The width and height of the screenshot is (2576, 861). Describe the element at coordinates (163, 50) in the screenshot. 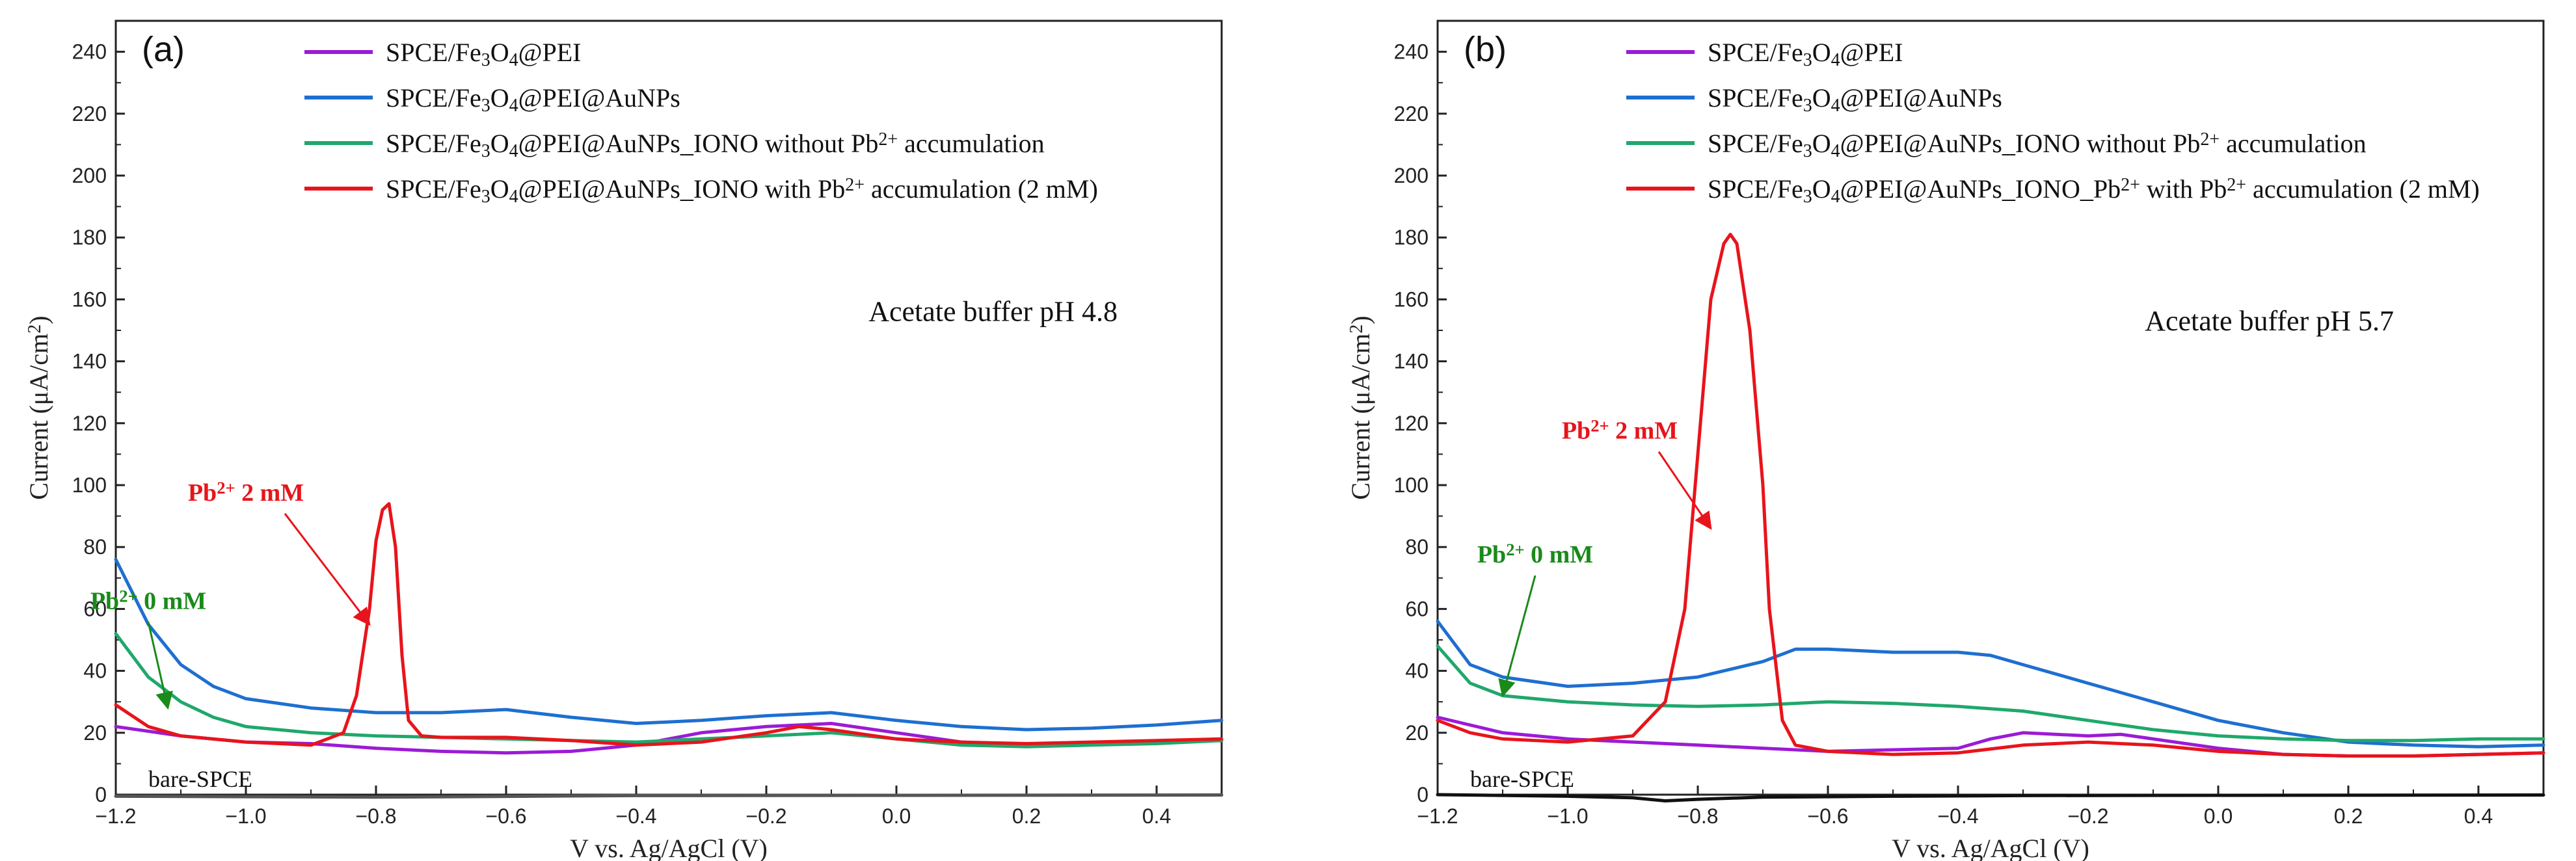

I see `panel-label: (a)` at that location.